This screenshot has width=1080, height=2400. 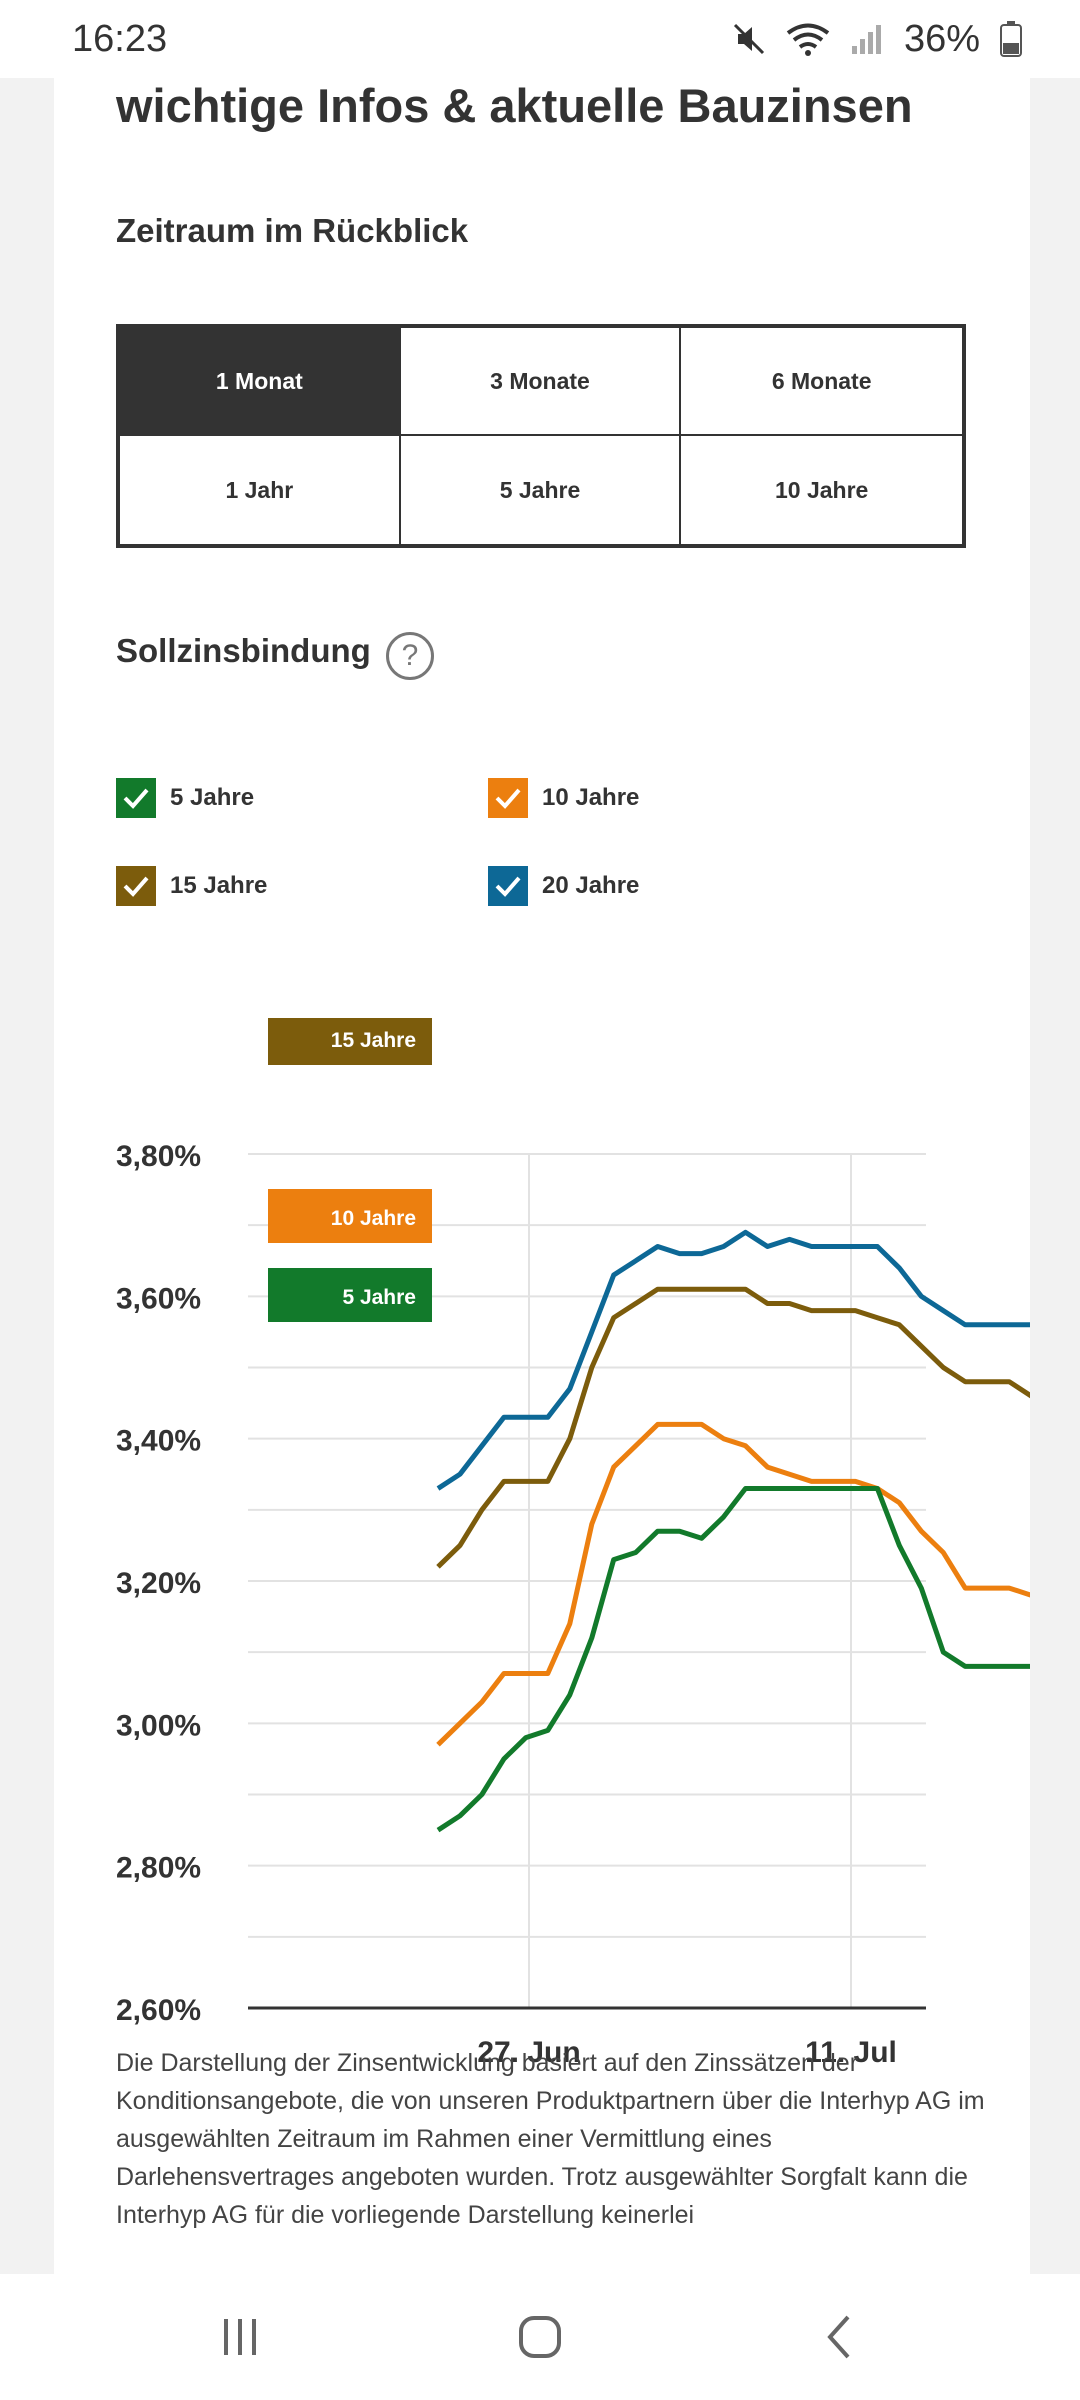 I want to click on y-tick-label: 2,60%, so click(x=158, y=2010).